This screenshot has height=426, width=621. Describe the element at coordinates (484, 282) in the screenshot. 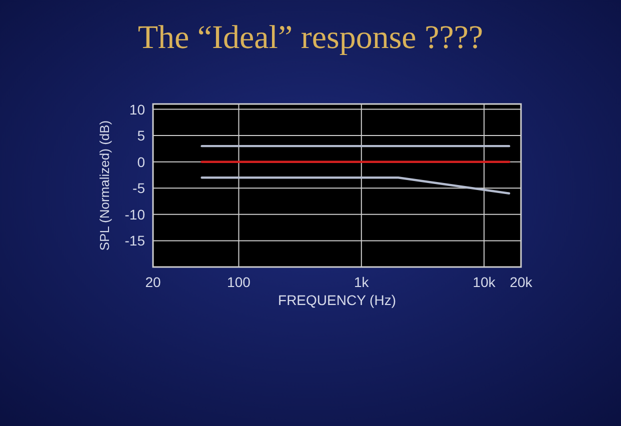

I see `x-tick-label: 10k` at that location.